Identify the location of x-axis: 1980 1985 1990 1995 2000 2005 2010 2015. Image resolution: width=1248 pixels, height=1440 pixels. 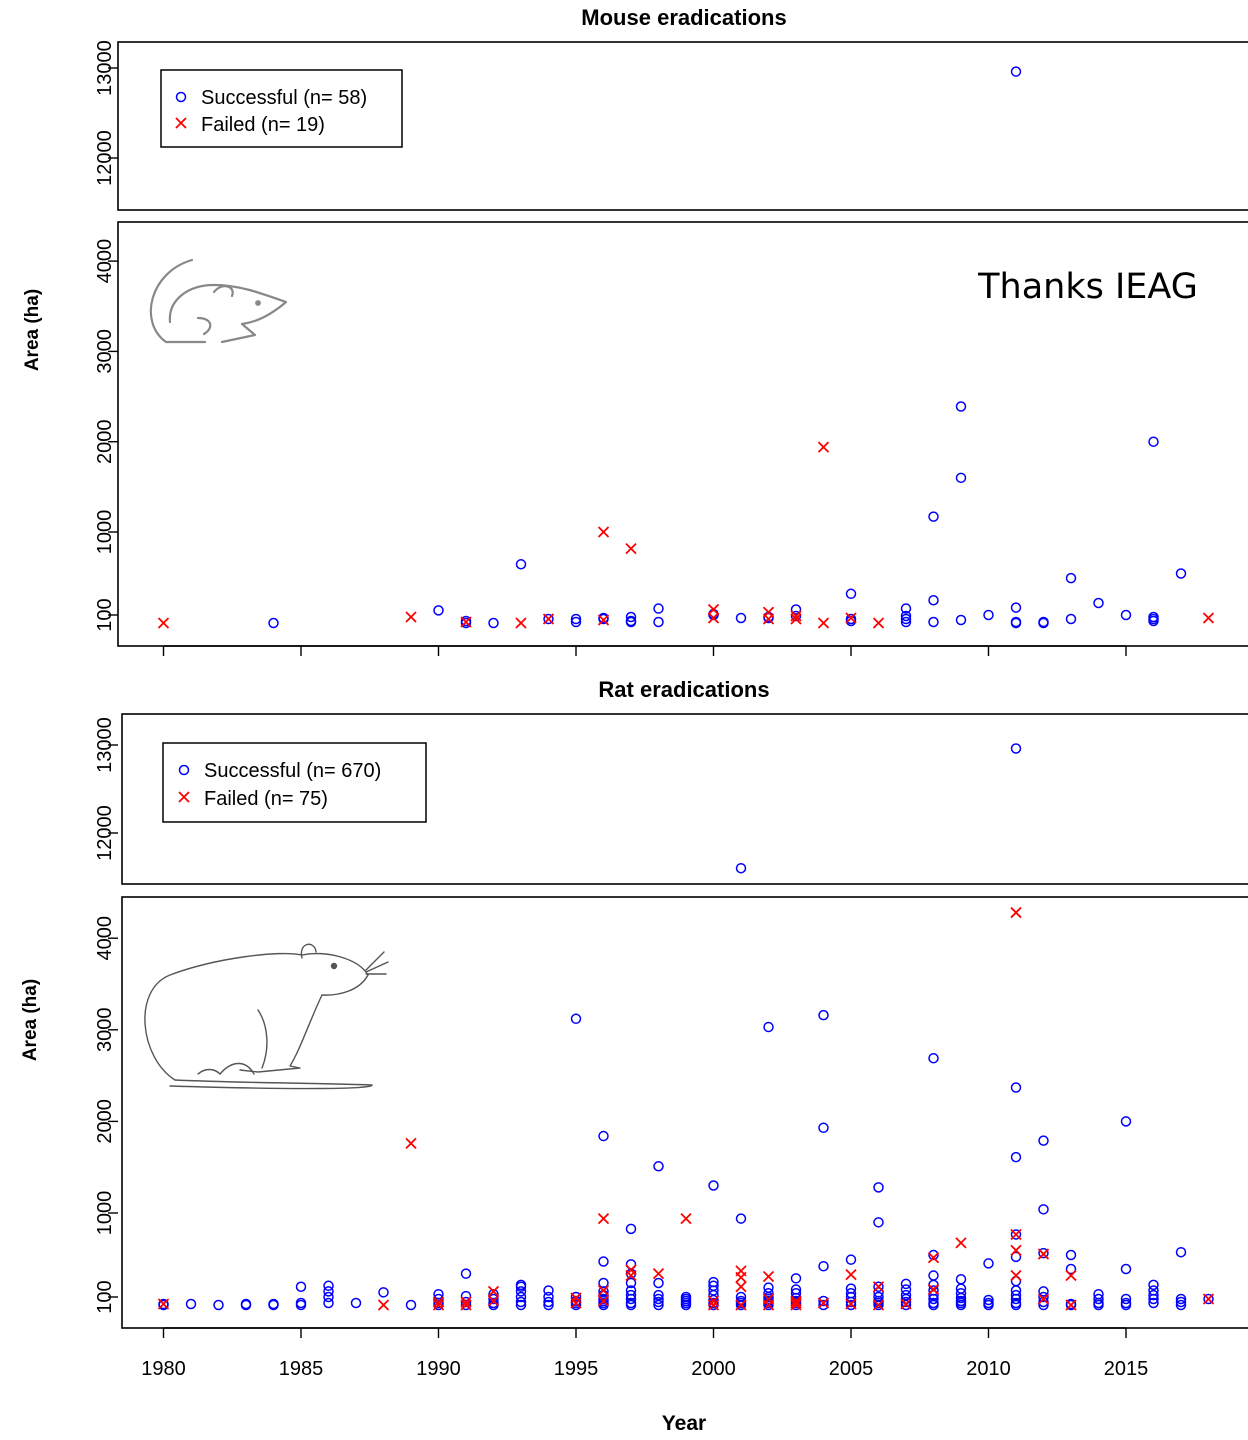
(644, 1353).